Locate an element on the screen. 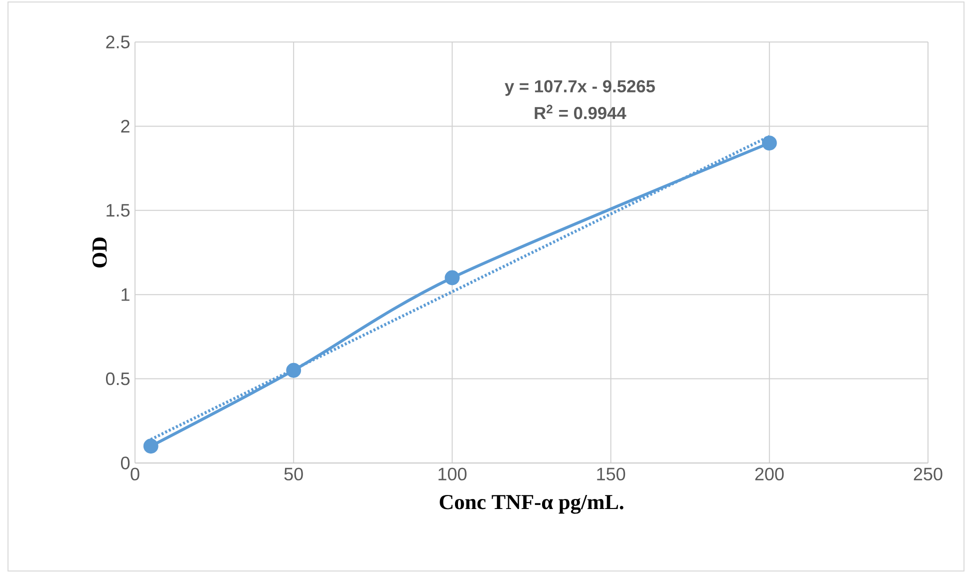 The image size is (966, 573). y-tick-label: 2.5 is located at coordinates (118, 42).